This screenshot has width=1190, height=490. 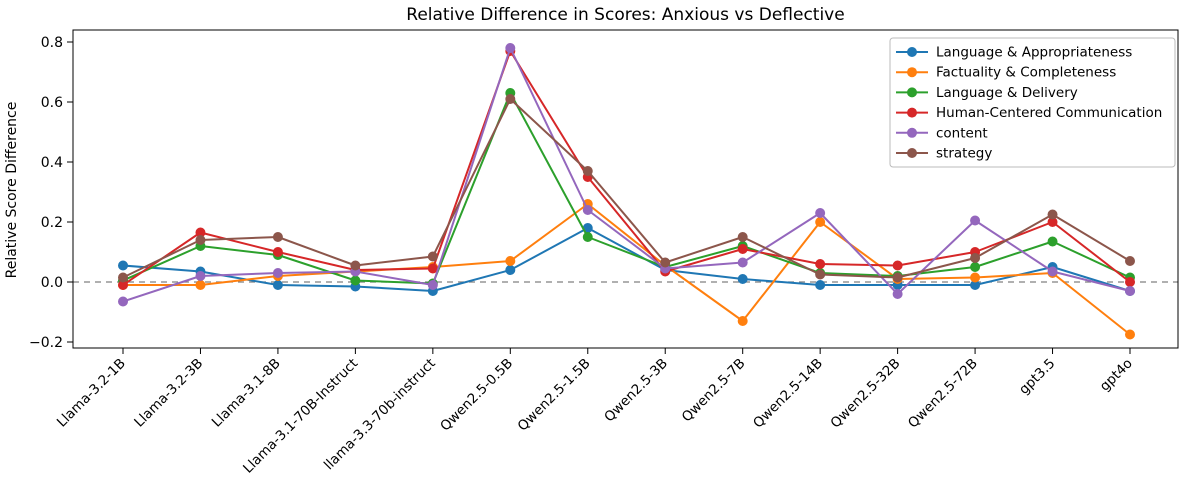 I want to click on y-tick-label: 0.6, so click(x=52, y=103).